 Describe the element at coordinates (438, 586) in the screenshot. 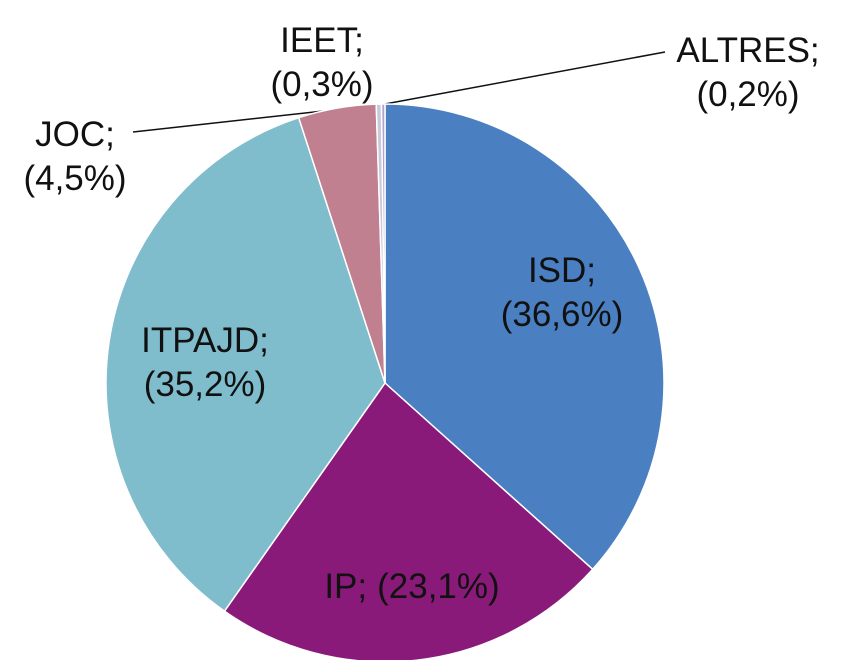

I see `value-label: (23,1%)` at that location.